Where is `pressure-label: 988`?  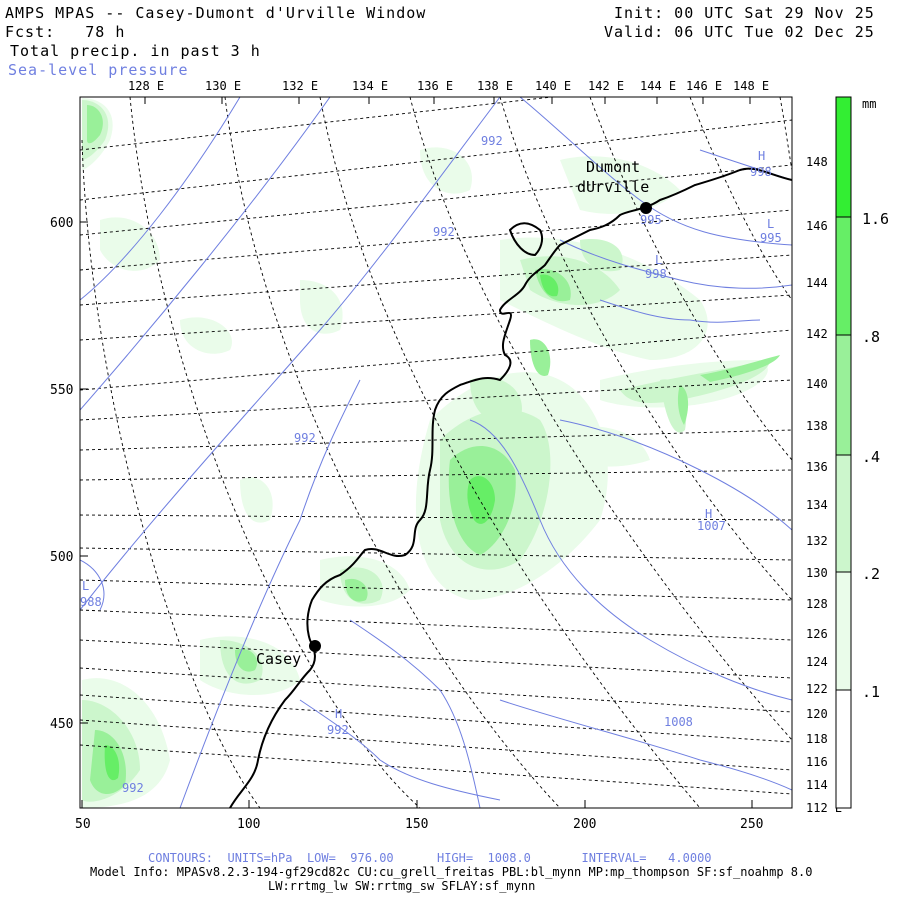 pressure-label: 988 is located at coordinates (91, 602).